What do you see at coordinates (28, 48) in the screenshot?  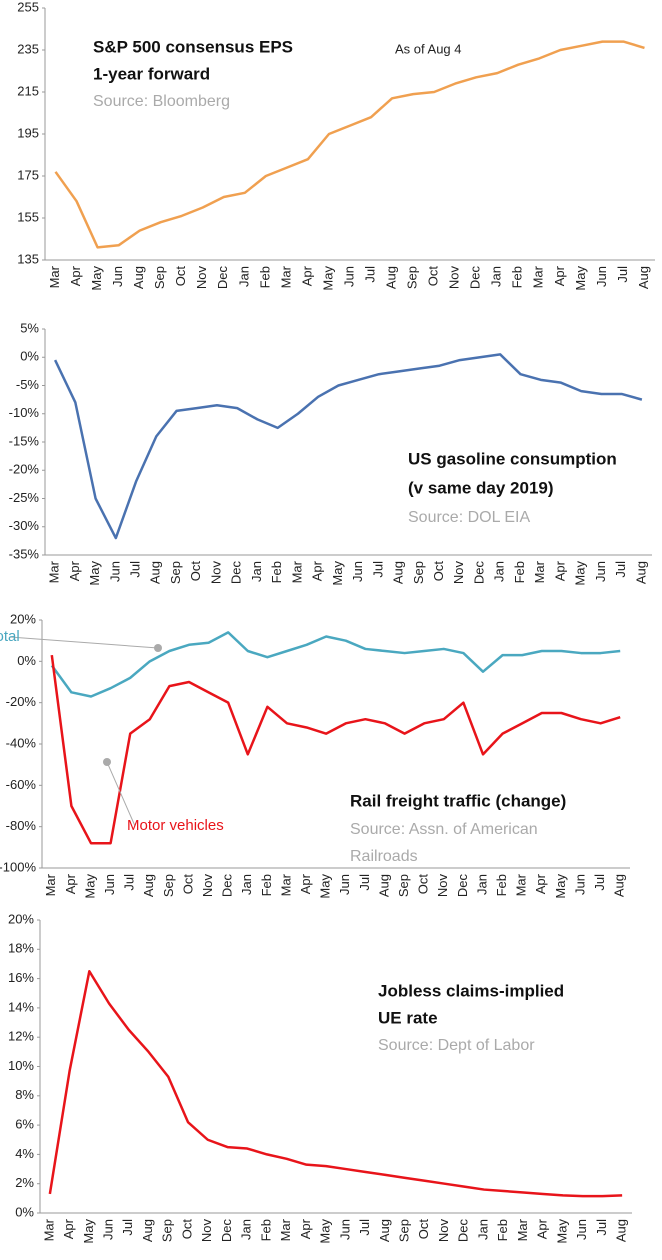 I see `y-tick-label: 235` at bounding box center [28, 48].